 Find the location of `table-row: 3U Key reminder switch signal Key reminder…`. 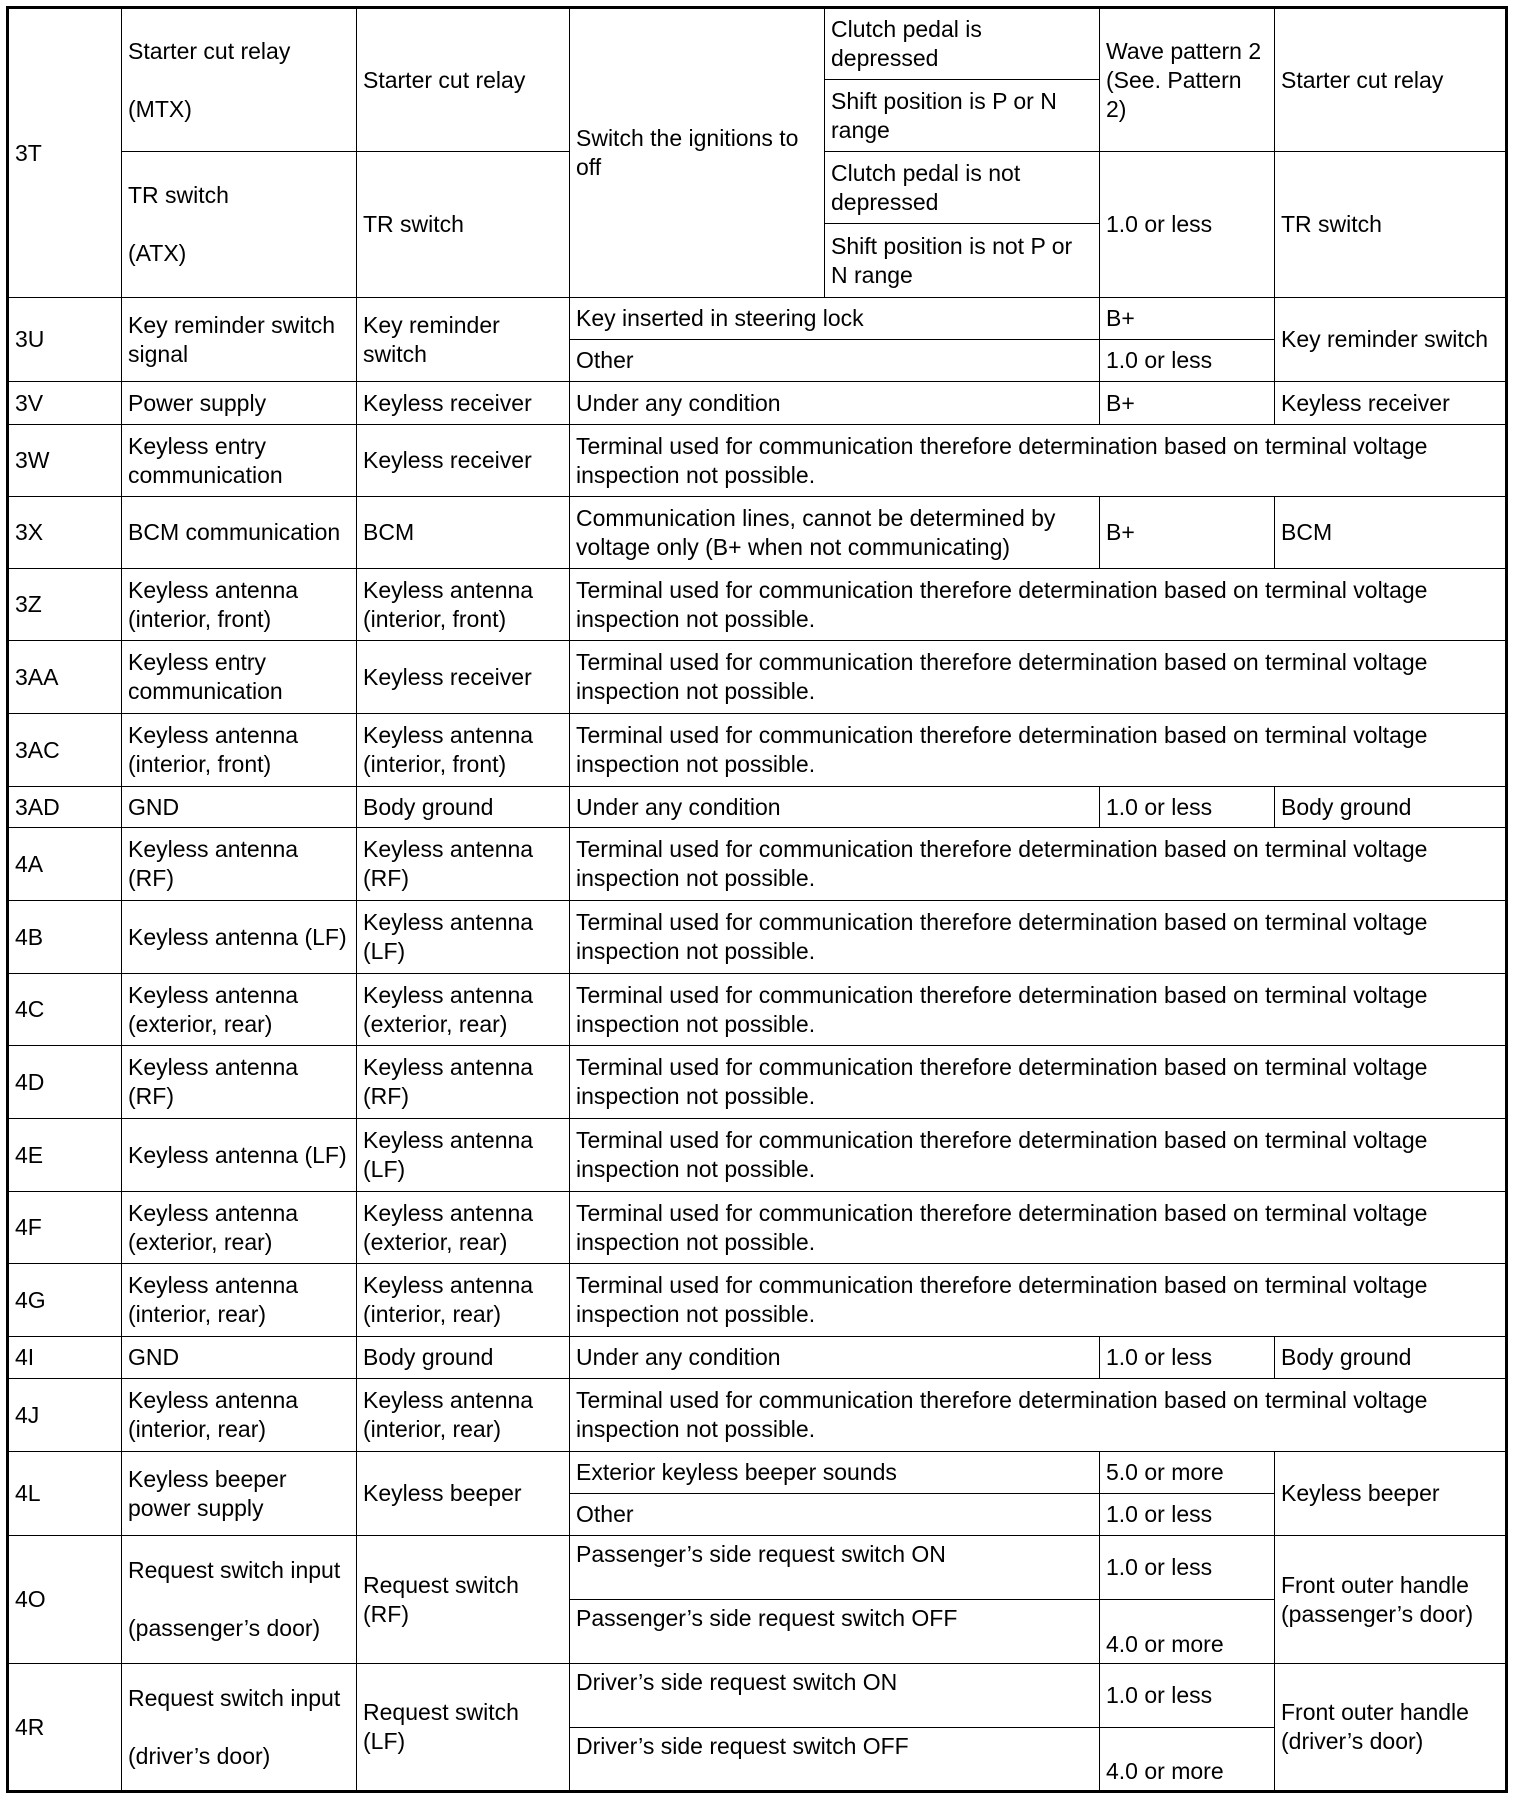

table-row: 3U Key reminder switch signal Key reminder… is located at coordinates (757, 339).